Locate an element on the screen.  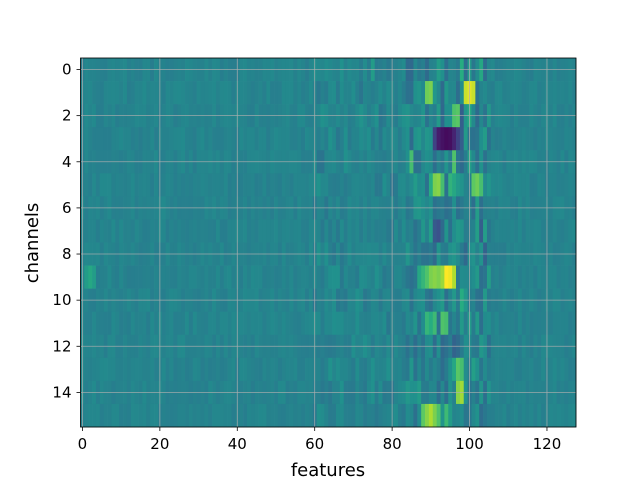
x-tick-label: 80 is located at coordinates (392, 444).